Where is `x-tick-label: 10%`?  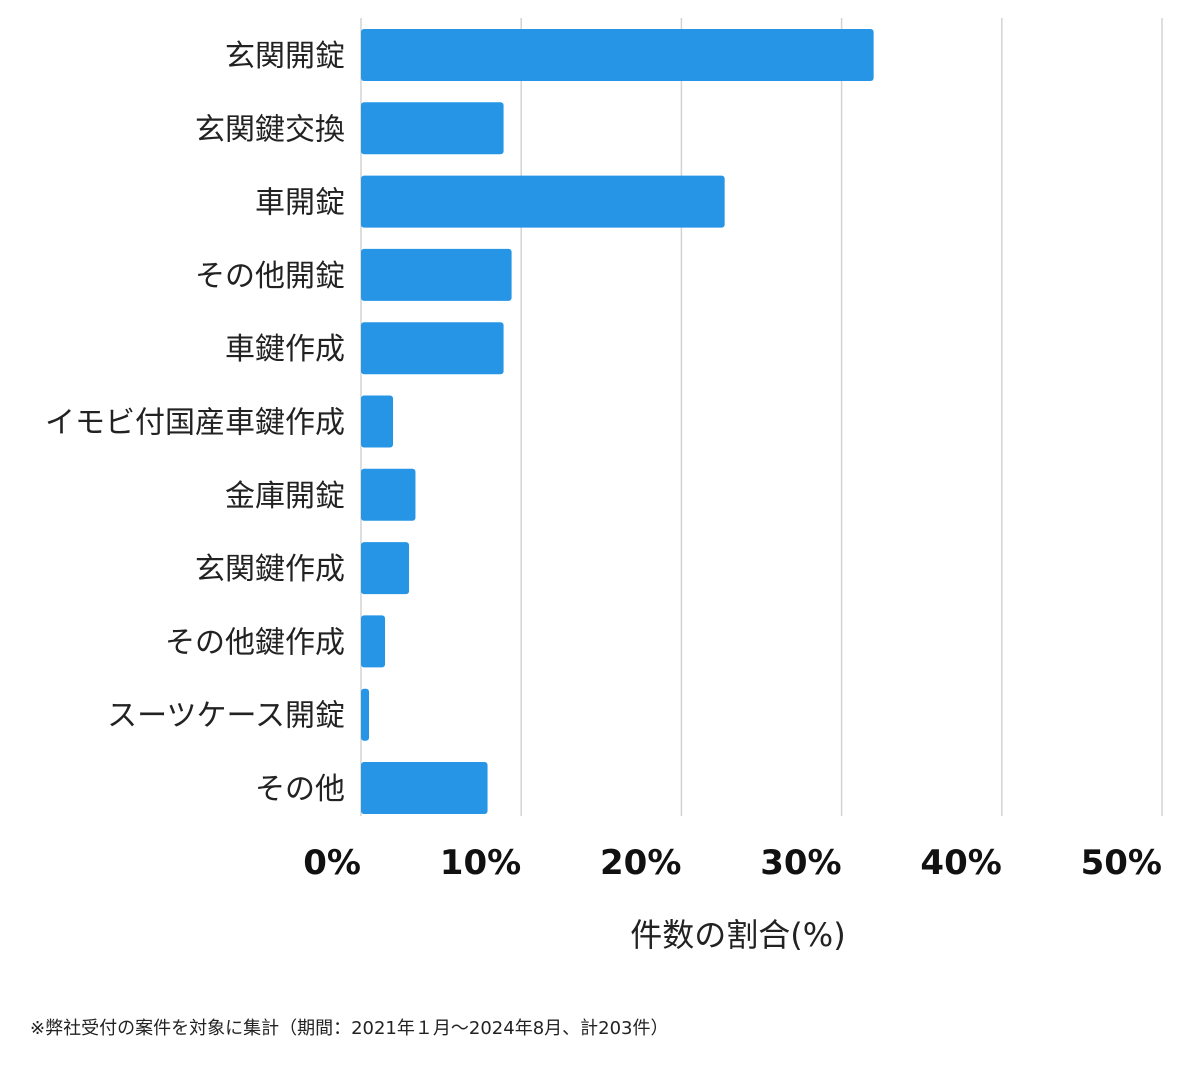 x-tick-label: 10% is located at coordinates (480, 863).